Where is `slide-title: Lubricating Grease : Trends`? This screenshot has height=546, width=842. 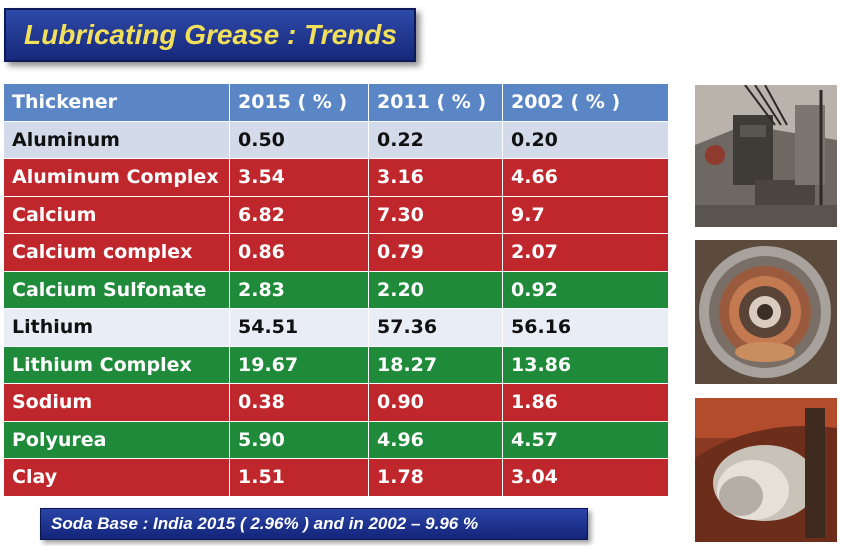
slide-title: Lubricating Grease : Trends is located at coordinates (210, 34).